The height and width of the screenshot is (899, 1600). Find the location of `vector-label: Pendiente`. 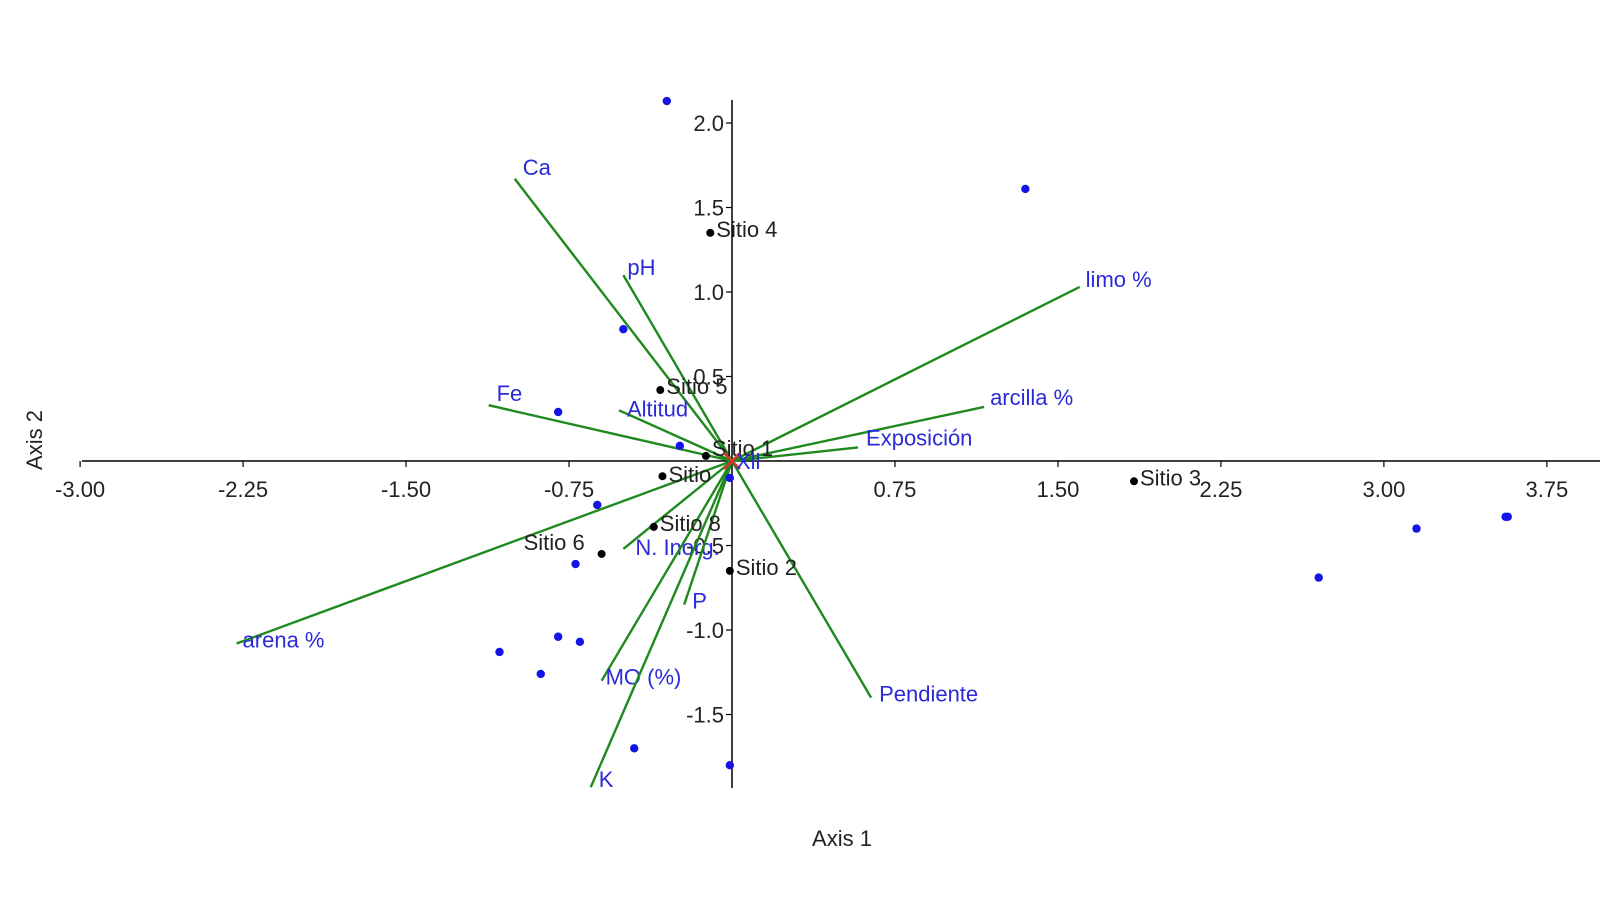

vector-label: Pendiente is located at coordinates (928, 694).